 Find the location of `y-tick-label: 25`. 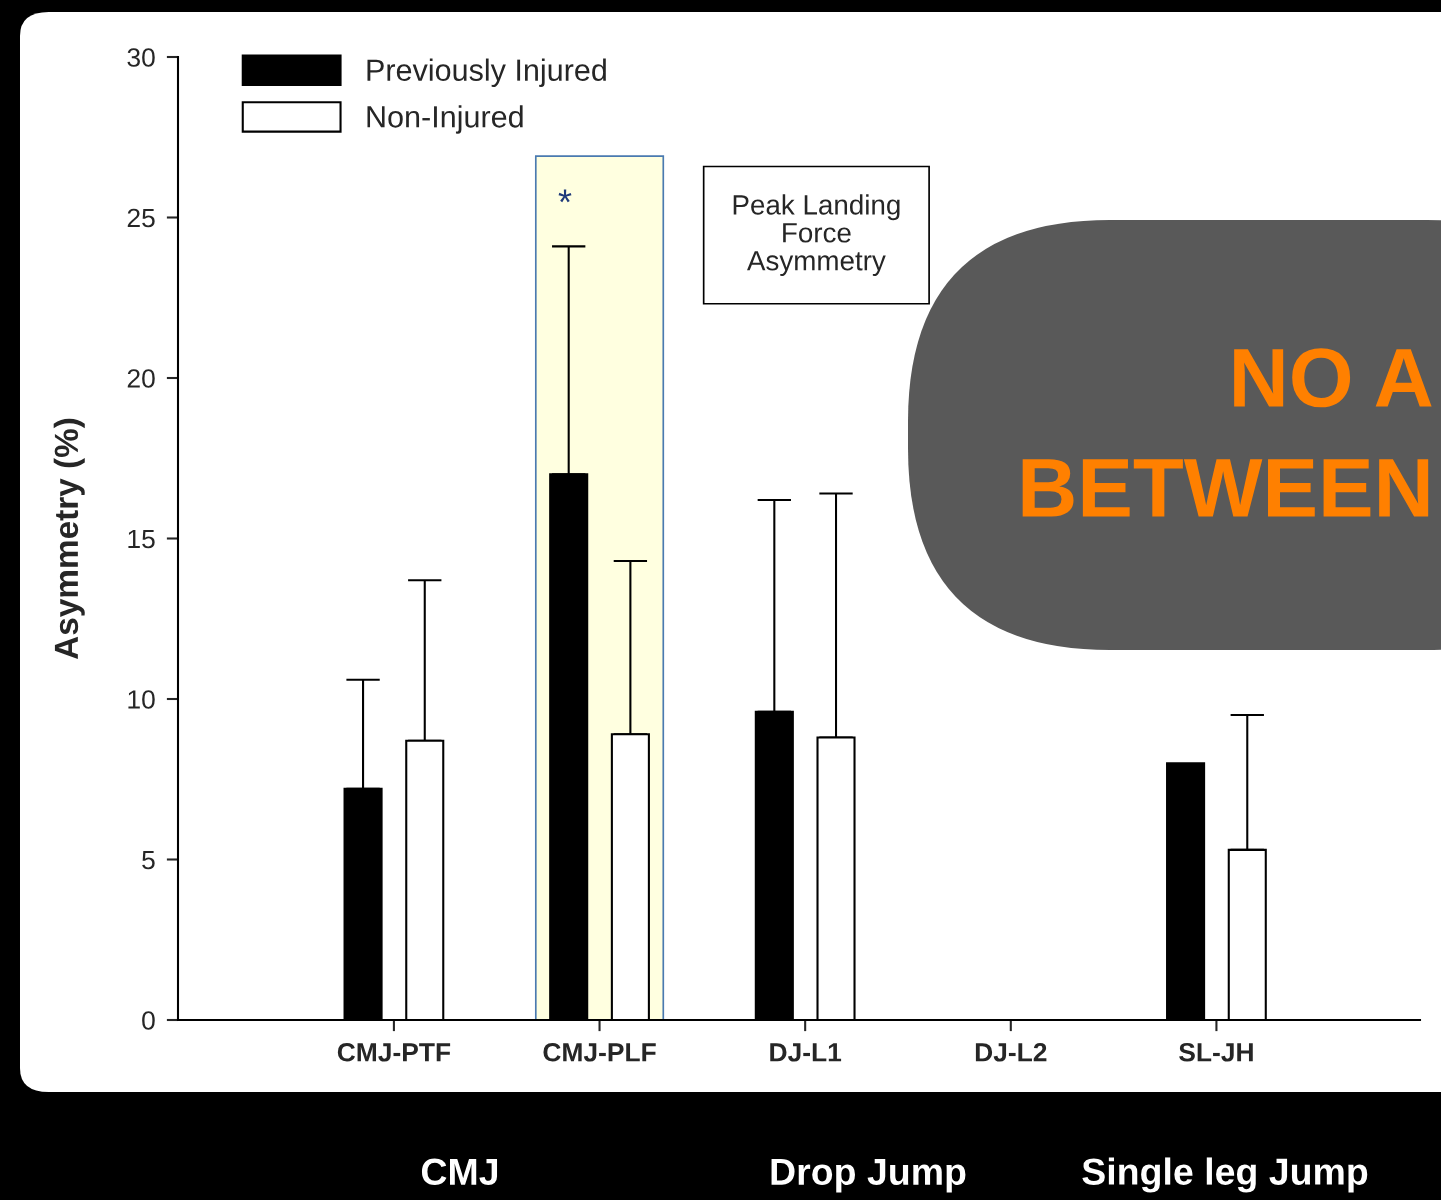

y-tick-label: 25 is located at coordinates (141, 218).